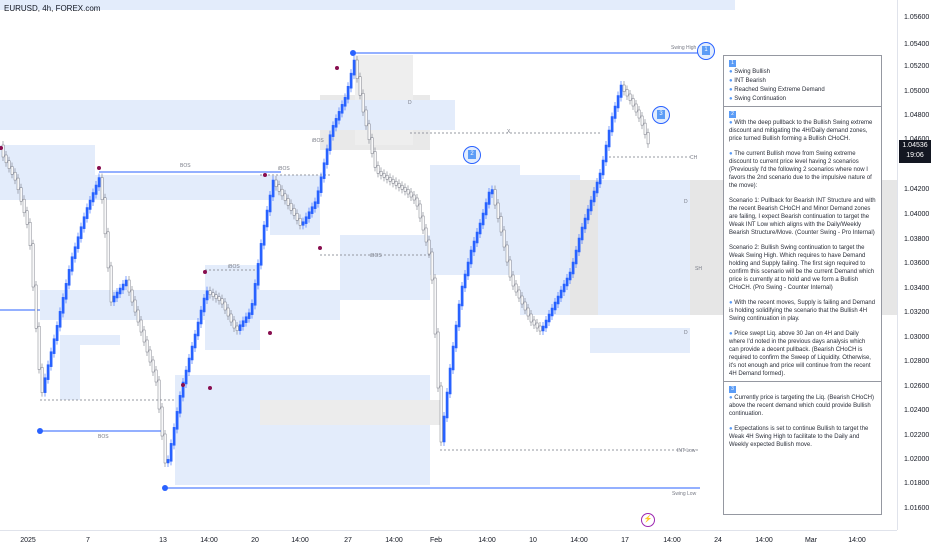 The image size is (932, 551). What do you see at coordinates (410, 103) in the screenshot?
I see `d-label: D` at bounding box center [410, 103].